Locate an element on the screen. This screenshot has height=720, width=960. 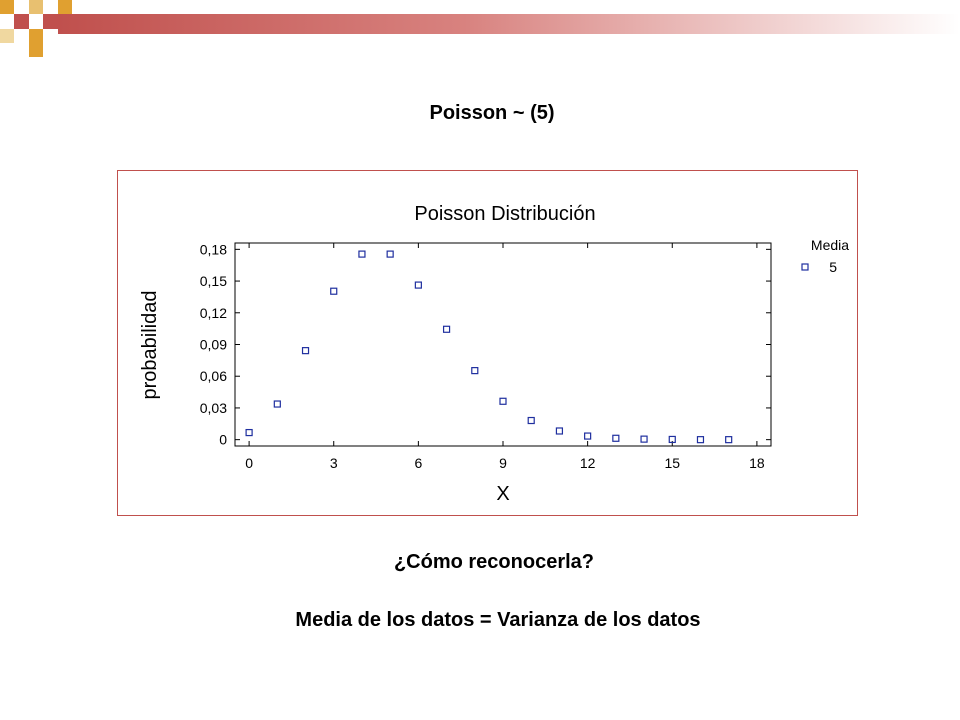
legend-title: Media is located at coordinates (830, 245).